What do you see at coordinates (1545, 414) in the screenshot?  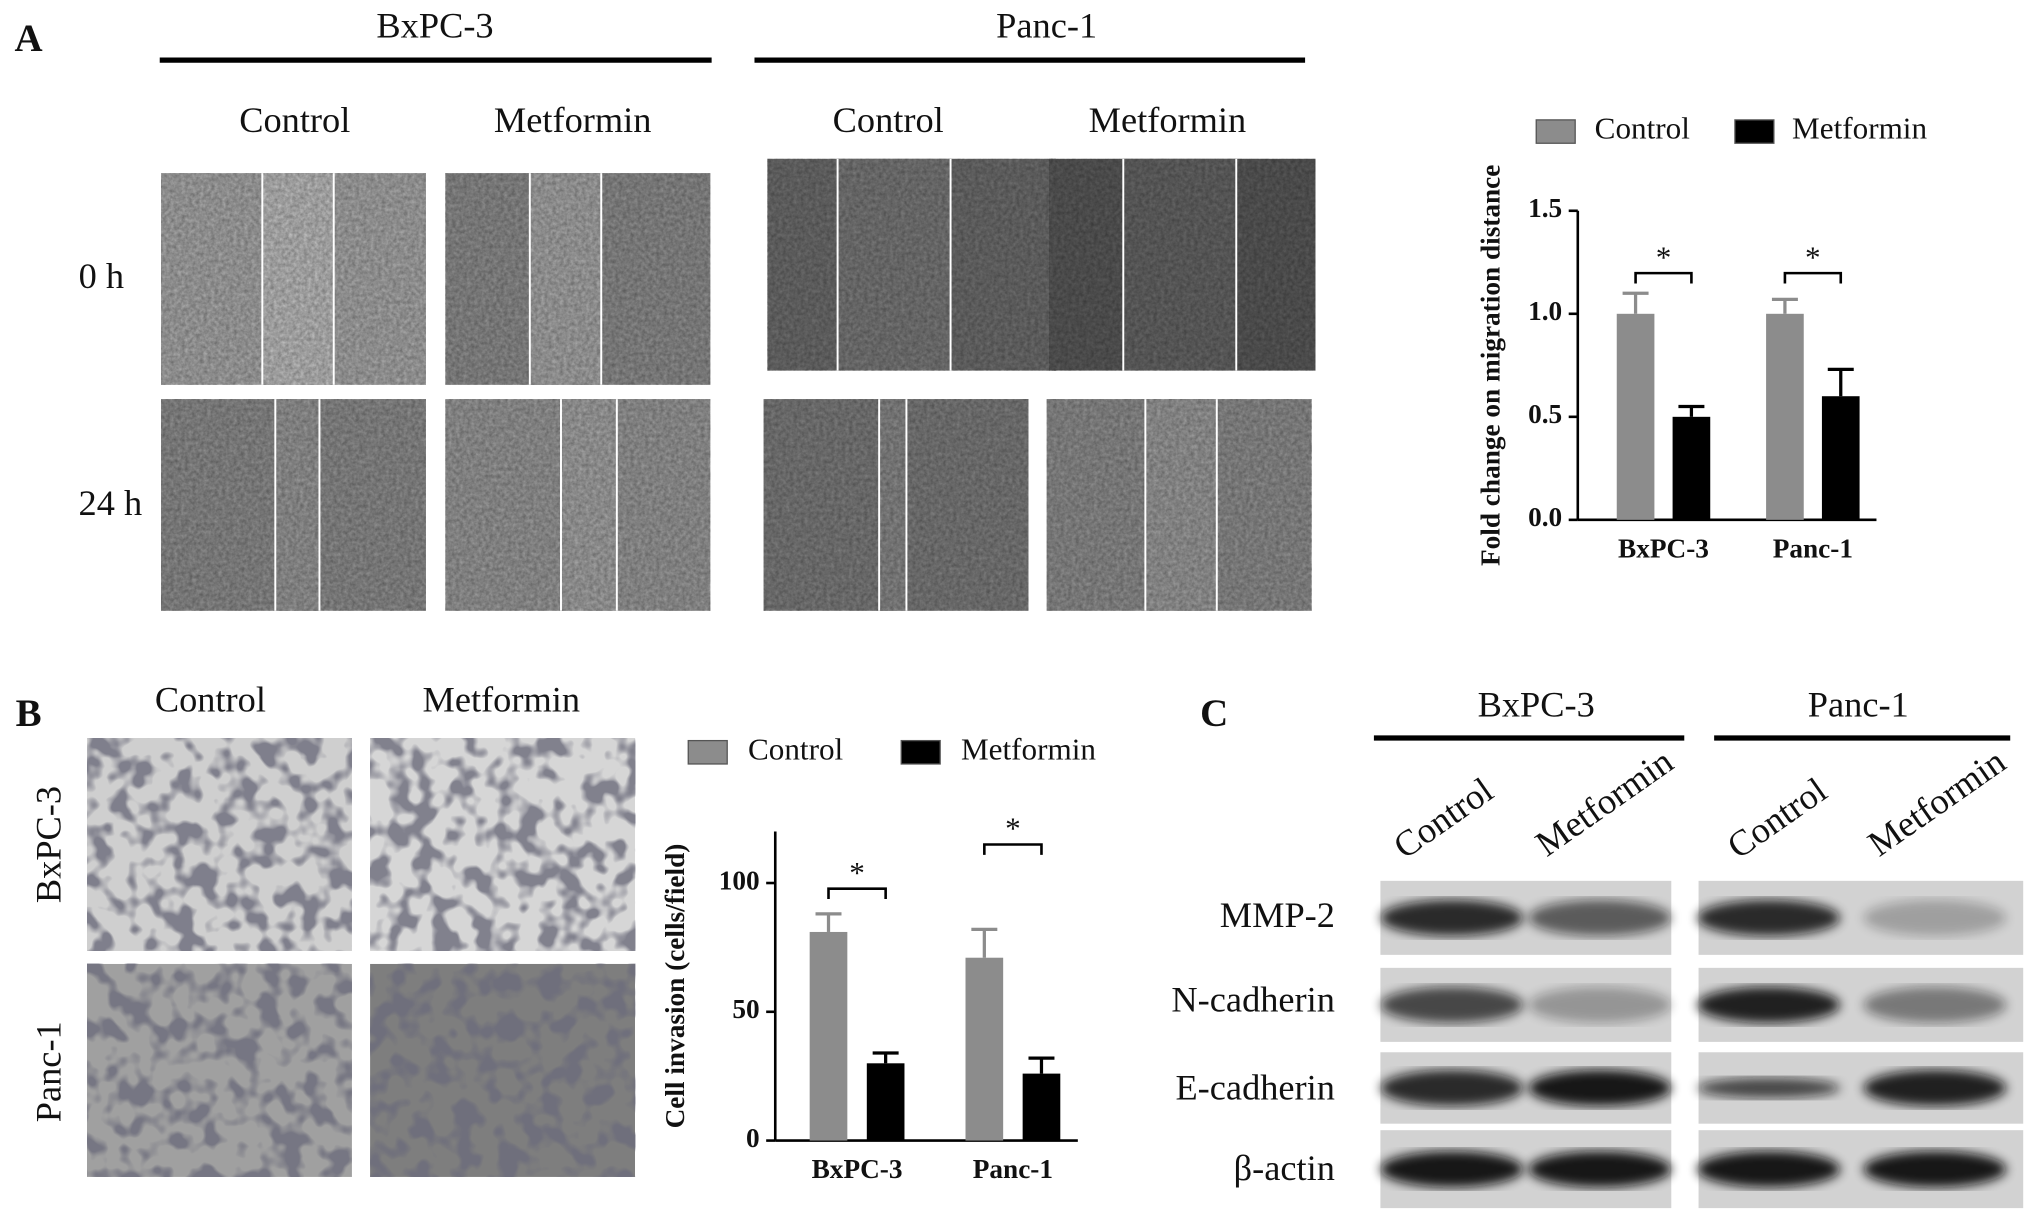 I see `y-tick-label: 0.5` at bounding box center [1545, 414].